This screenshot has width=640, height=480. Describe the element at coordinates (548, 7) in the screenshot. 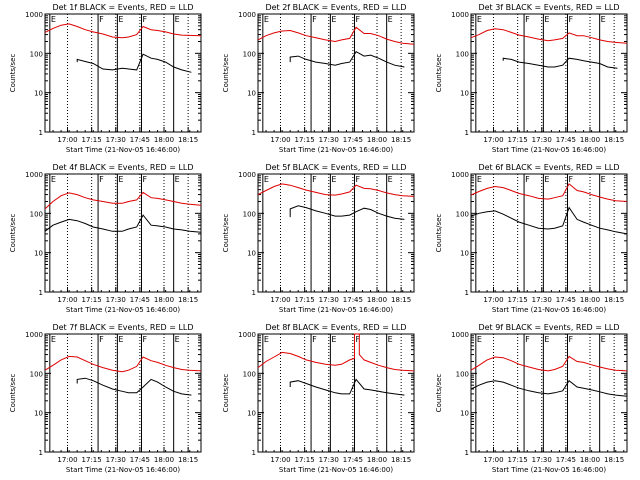

I see `panel-title: Det 3f BLACK = Events, RED = LLD` at that location.